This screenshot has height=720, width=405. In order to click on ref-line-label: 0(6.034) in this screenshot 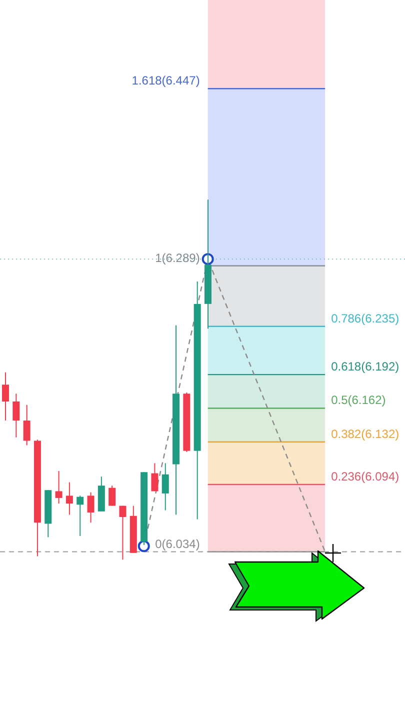, I will do `click(177, 543)`.